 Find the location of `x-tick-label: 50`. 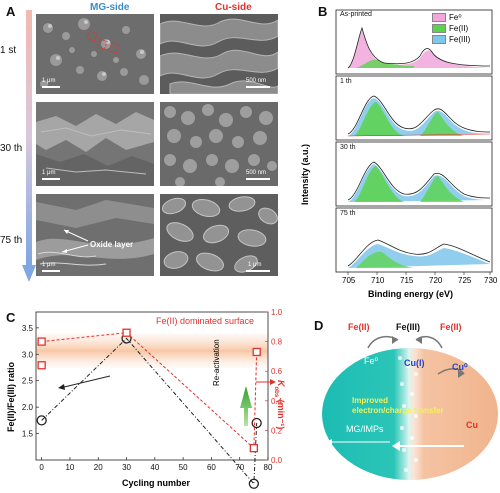

x-tick-label: 50 is located at coordinates (183, 467).